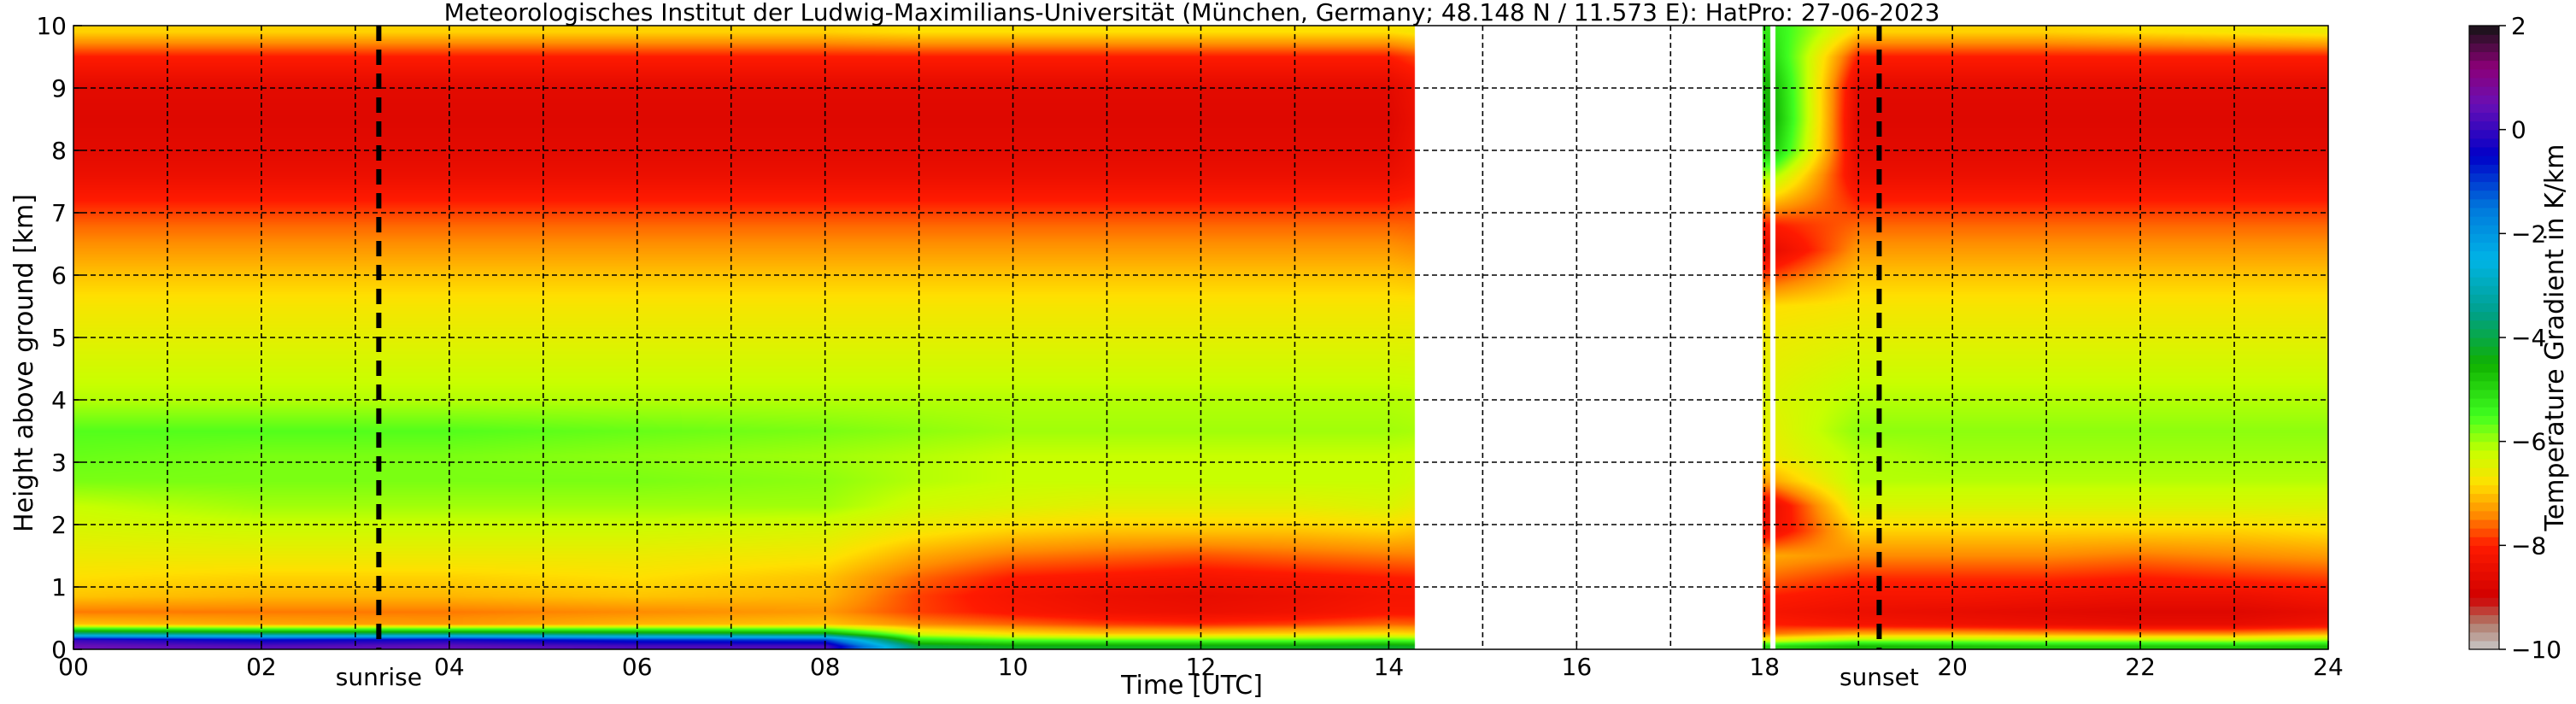 The image size is (2576, 704). I want to click on x-tick-label: 20, so click(1953, 667).